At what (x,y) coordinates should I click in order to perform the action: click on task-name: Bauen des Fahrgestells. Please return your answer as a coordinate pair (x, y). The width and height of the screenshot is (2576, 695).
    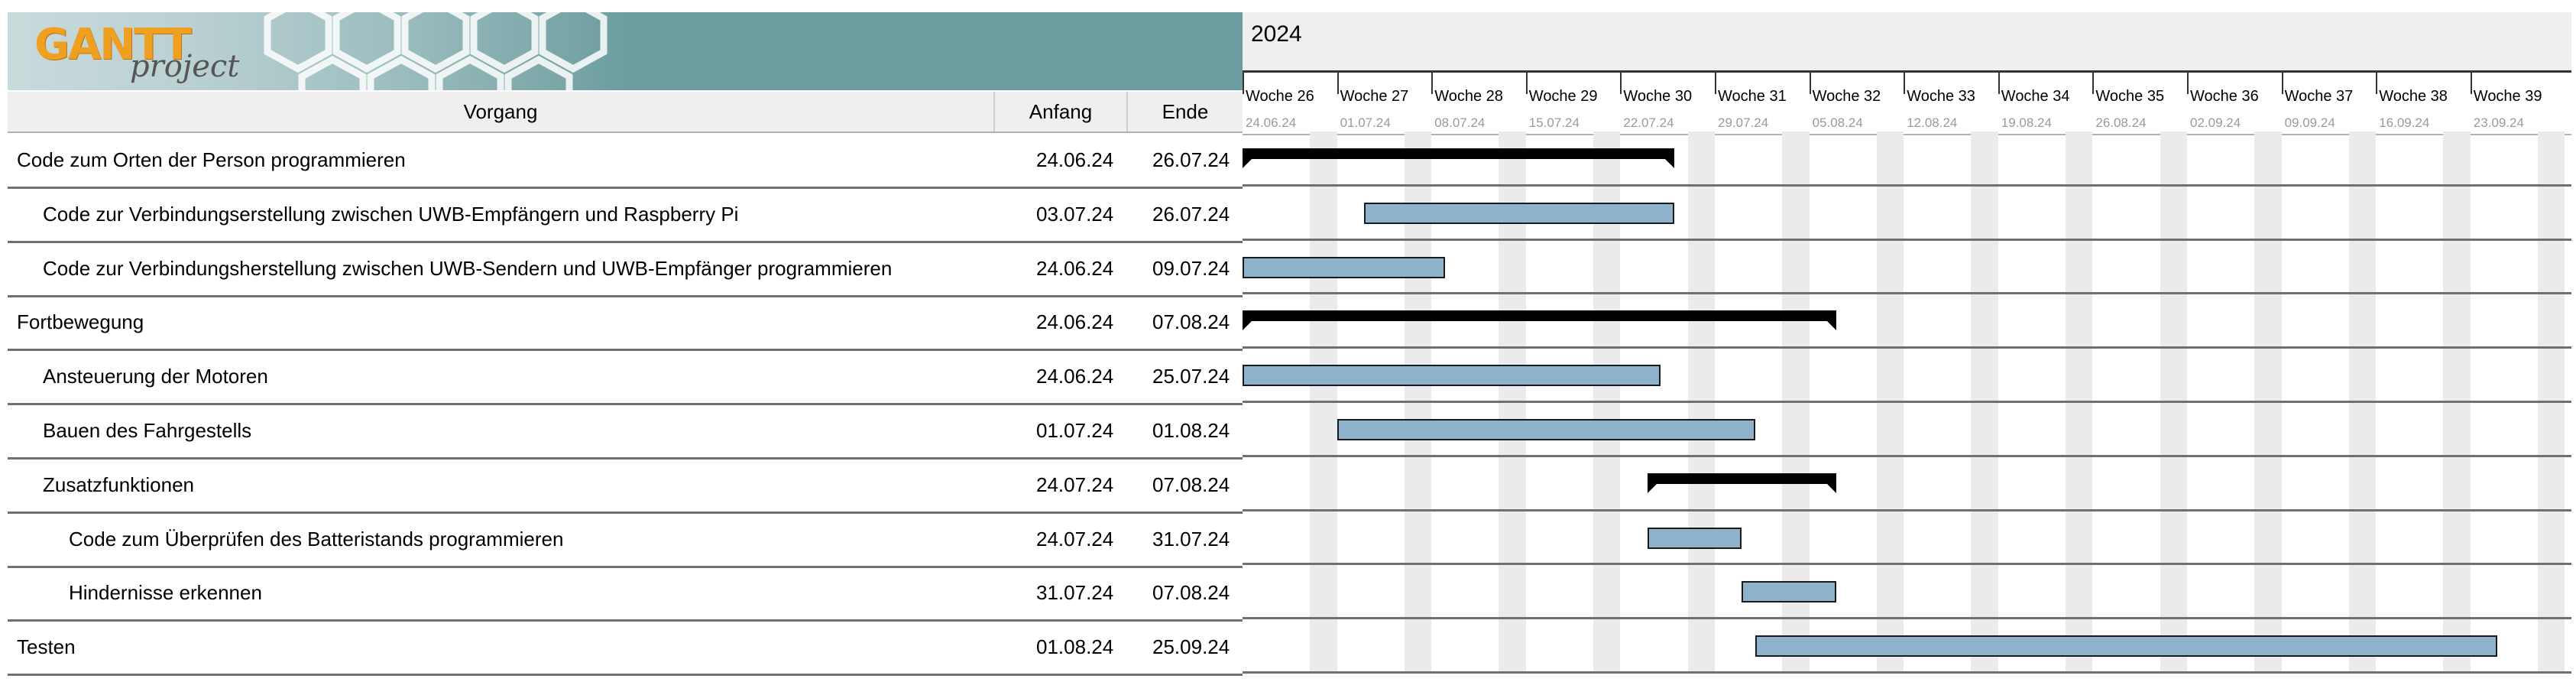
    Looking at the image, I should click on (147, 430).